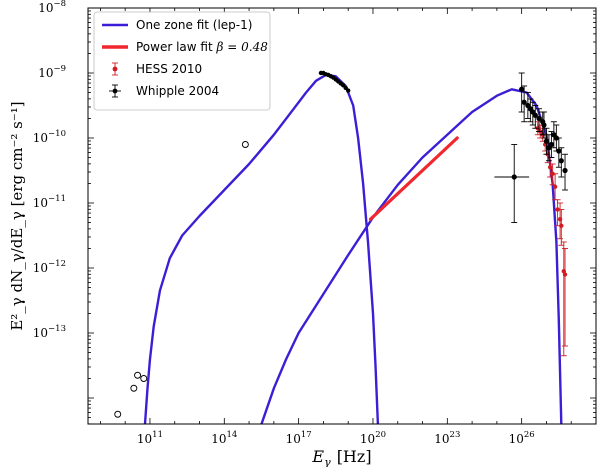  Describe the element at coordinates (202, 47) in the screenshot. I see `legend-label: Power law fit β = 0.48` at that location.